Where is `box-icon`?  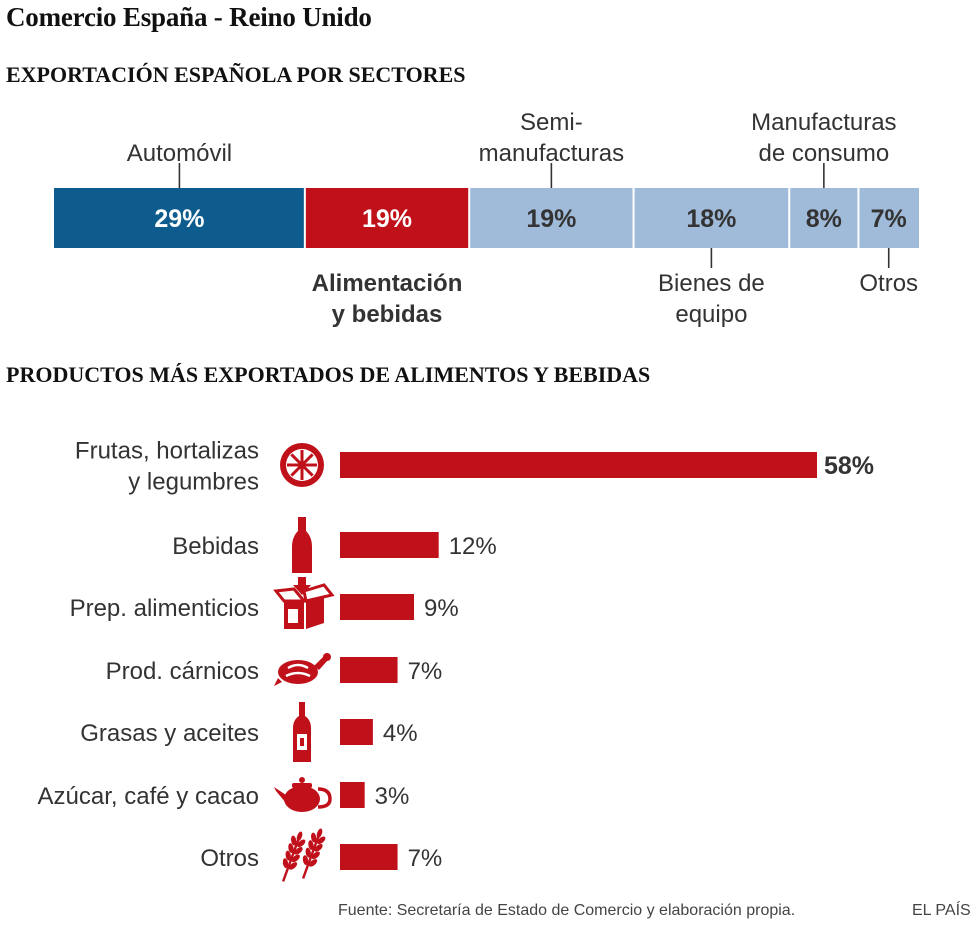 box-icon is located at coordinates (304, 603).